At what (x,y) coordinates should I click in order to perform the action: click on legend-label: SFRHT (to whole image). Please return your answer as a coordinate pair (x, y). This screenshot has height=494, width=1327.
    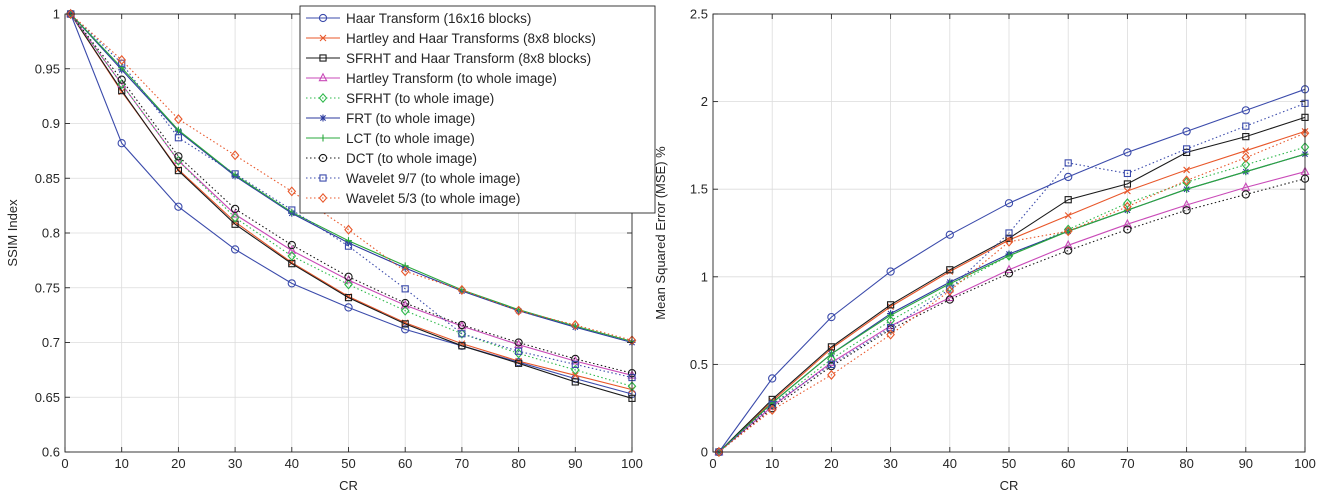
    Looking at the image, I should click on (420, 98).